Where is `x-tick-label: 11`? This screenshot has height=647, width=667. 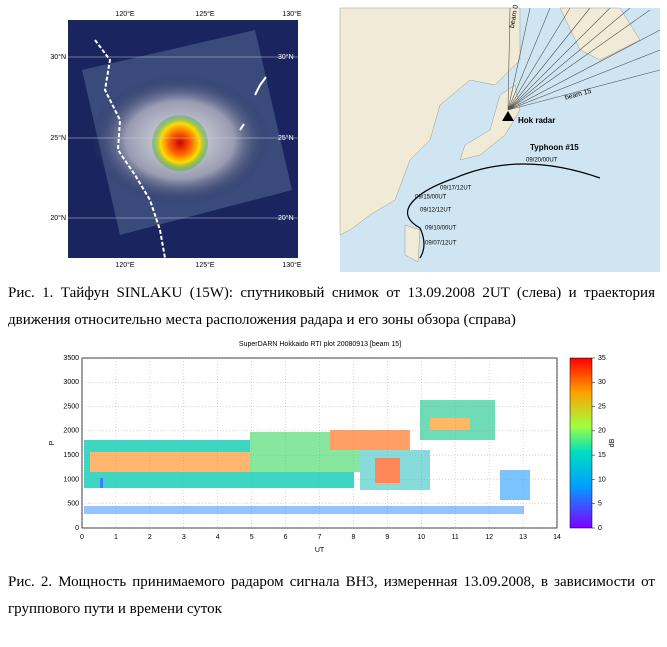 x-tick-label: 11 is located at coordinates (455, 537).